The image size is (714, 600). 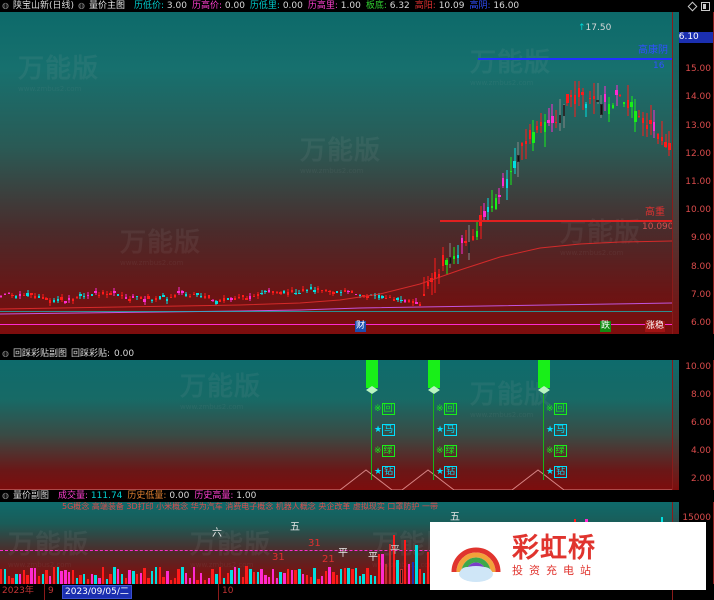 What do you see at coordinates (214, 496) in the screenshot?
I see `header-field-label: 历史高量:` at bounding box center [214, 496].